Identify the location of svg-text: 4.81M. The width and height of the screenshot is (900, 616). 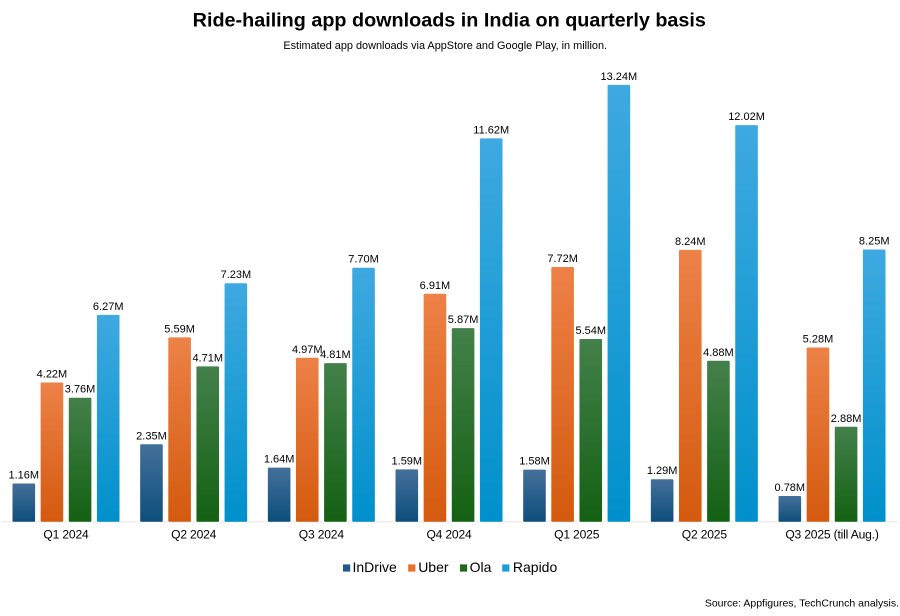
(335, 355).